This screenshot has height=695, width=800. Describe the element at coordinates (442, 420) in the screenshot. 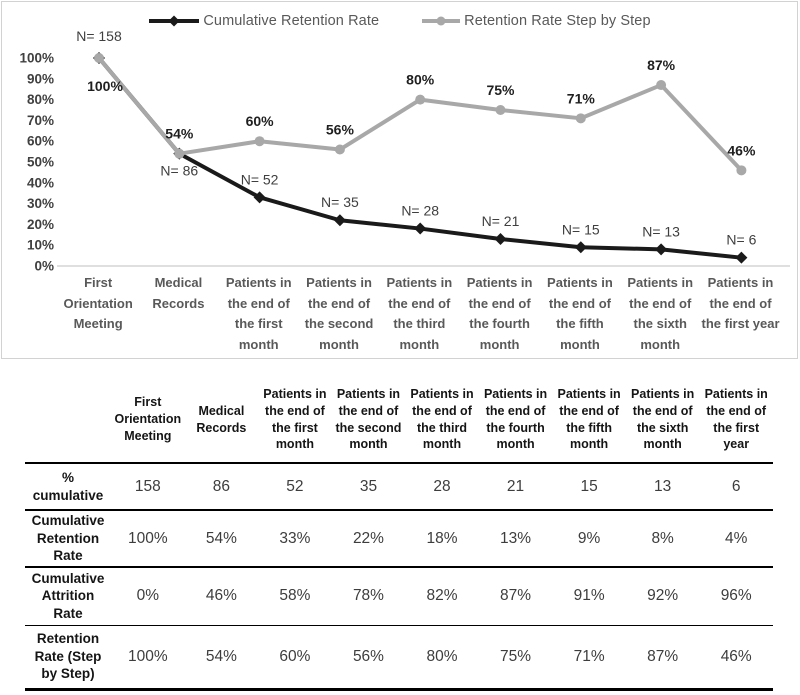

I see `table-col-header: Patients in the end of the third month` at that location.